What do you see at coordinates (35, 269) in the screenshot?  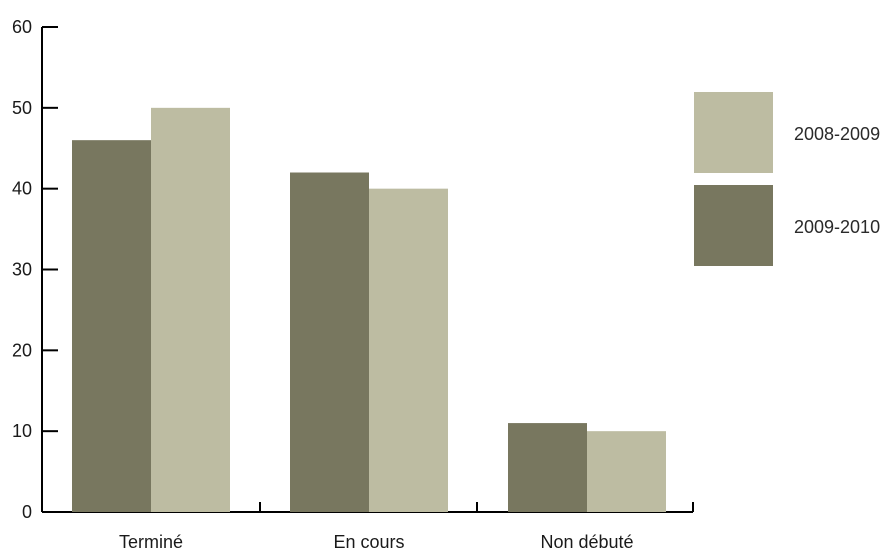 I see `y-axis: 0 10 20 30 40 50 60` at bounding box center [35, 269].